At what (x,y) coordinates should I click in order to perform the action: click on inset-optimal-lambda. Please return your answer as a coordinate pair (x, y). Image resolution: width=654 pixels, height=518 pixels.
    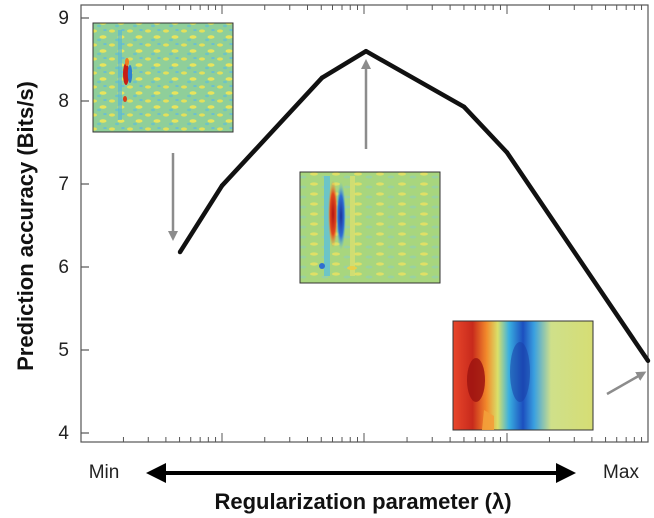
    Looking at the image, I should click on (370, 227).